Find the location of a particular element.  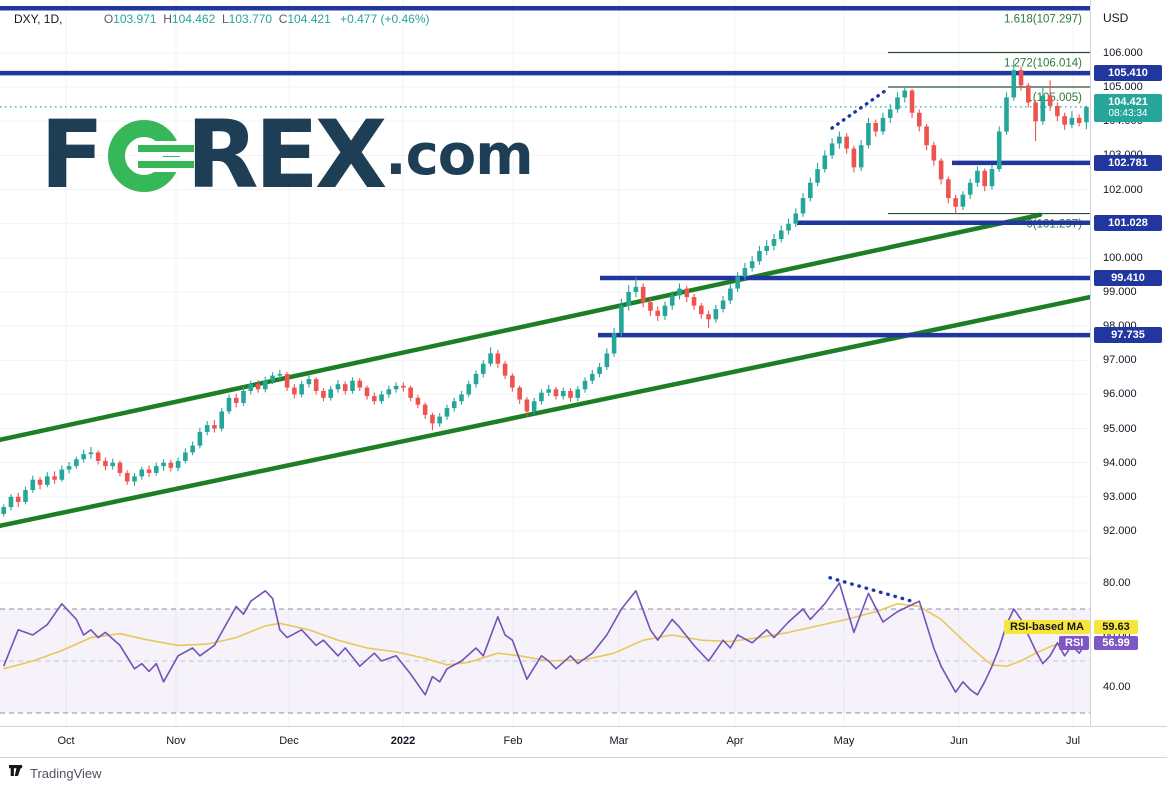

rsi-label-badge: RSI is located at coordinates (1074, 642).